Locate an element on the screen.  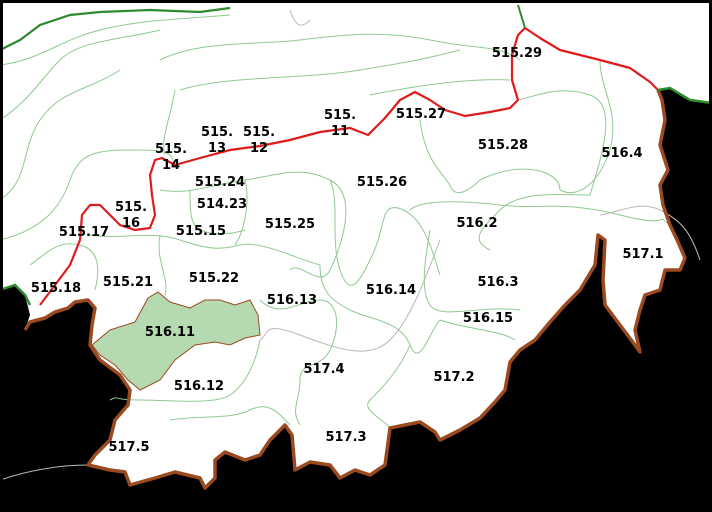
parcel-label-517-3: 517.3 is located at coordinates (345, 437).